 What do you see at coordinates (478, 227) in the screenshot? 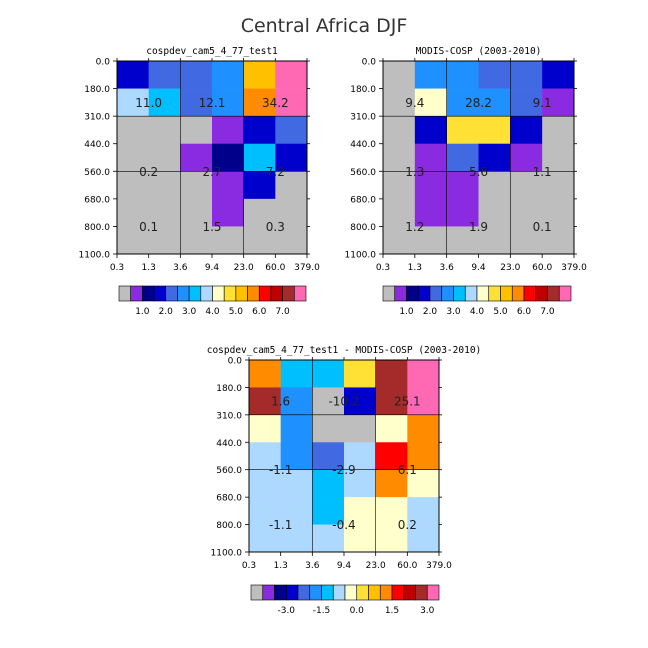
I see `block-value-label: 1.9` at bounding box center [478, 227].